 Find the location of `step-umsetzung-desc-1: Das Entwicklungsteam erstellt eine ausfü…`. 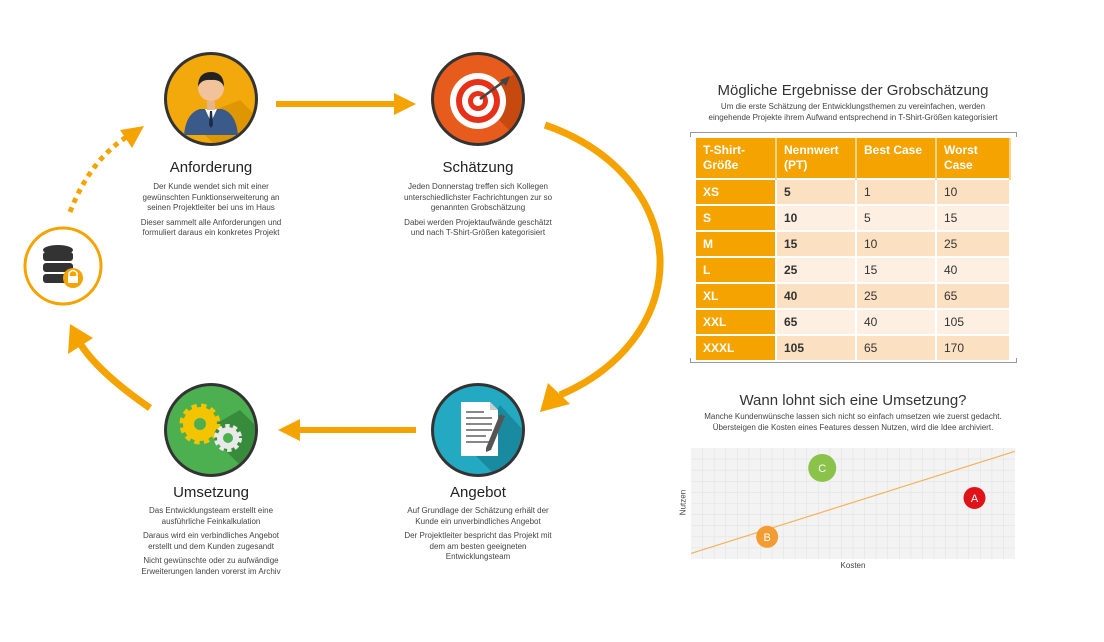

step-umsetzung-desc-1: Das Entwicklungsteam erstellt eine ausfü… is located at coordinates (211, 516).